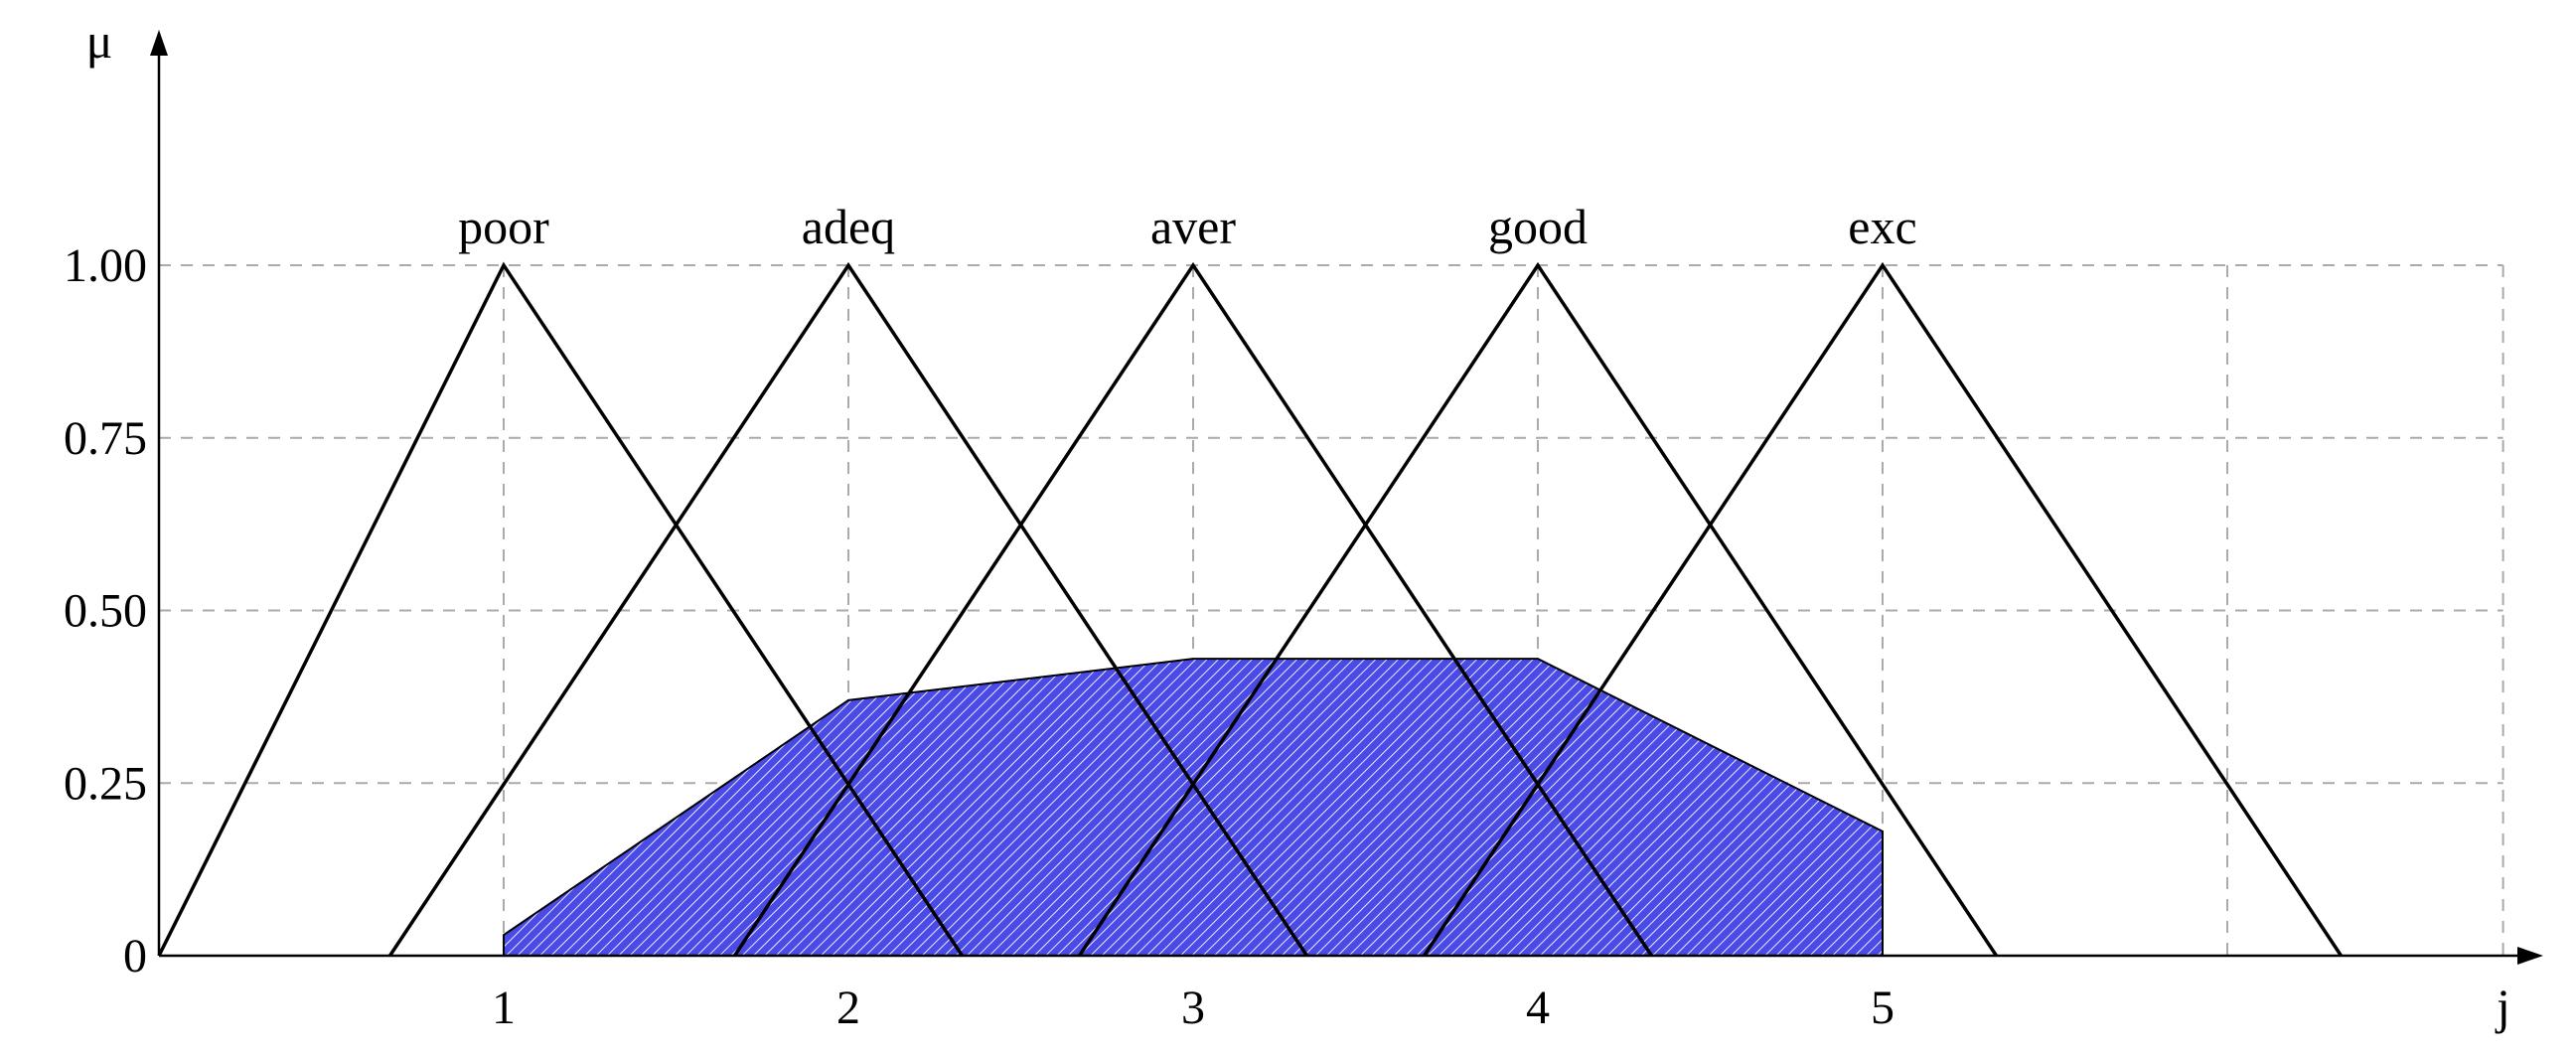 The image size is (2576, 1059). Describe the element at coordinates (1882, 227) in the screenshot. I see `series-label-exc: exc` at that location.